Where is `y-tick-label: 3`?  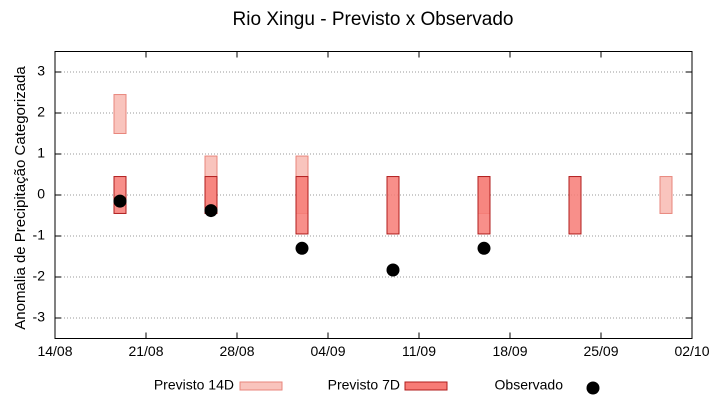
y-tick-label: 3 is located at coordinates (41, 71).